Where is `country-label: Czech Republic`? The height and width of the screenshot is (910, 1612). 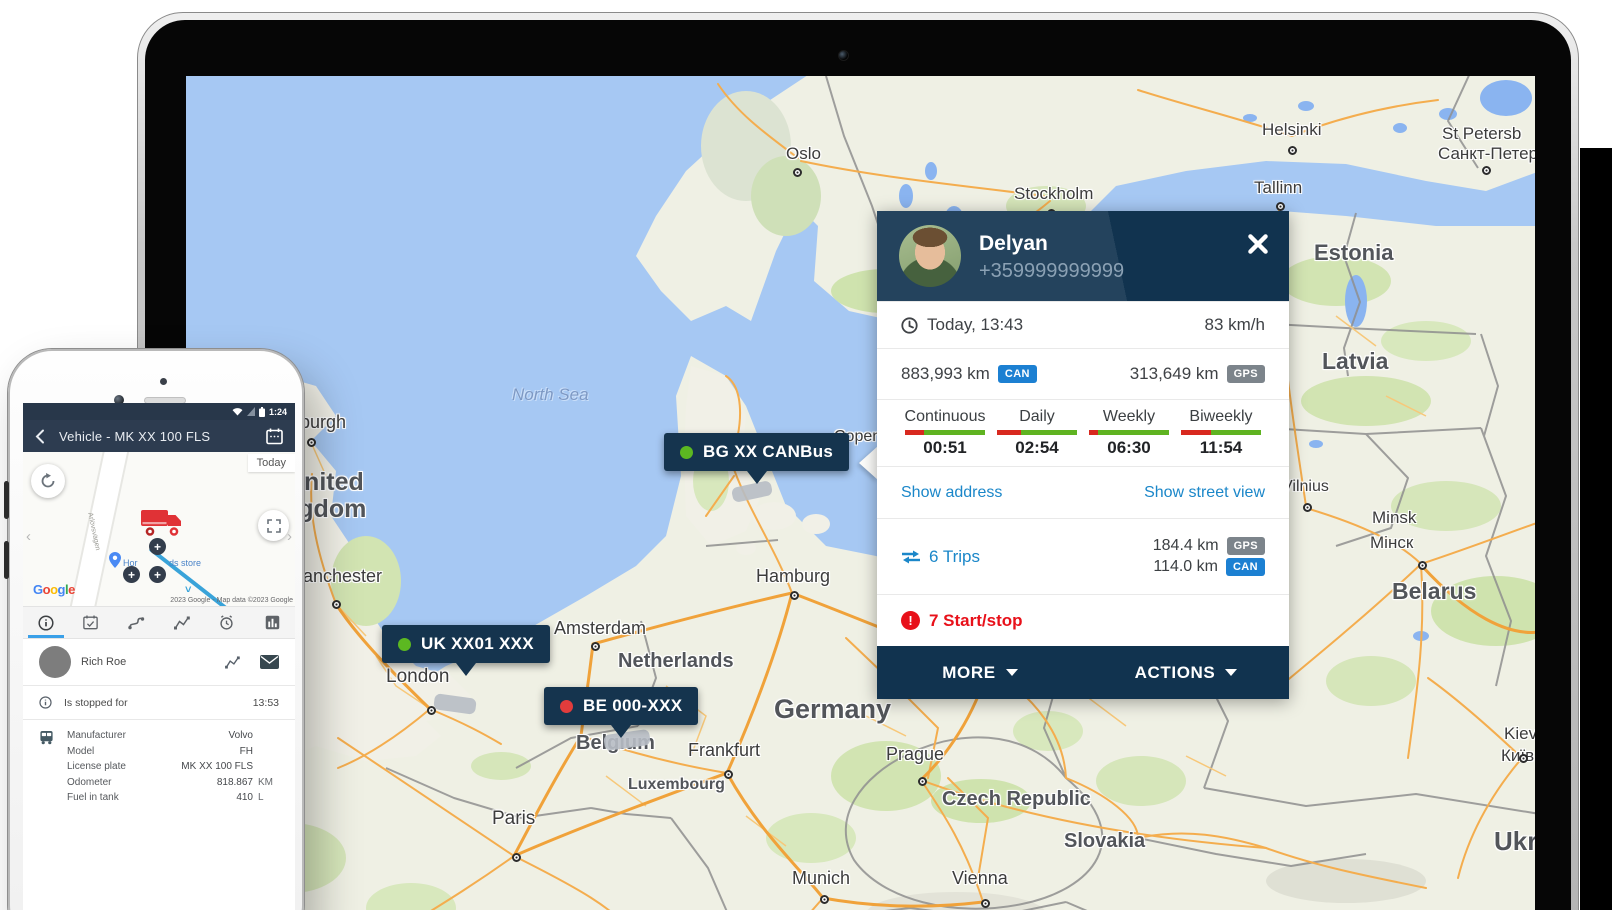 country-label: Czech Republic is located at coordinates (1016, 799).